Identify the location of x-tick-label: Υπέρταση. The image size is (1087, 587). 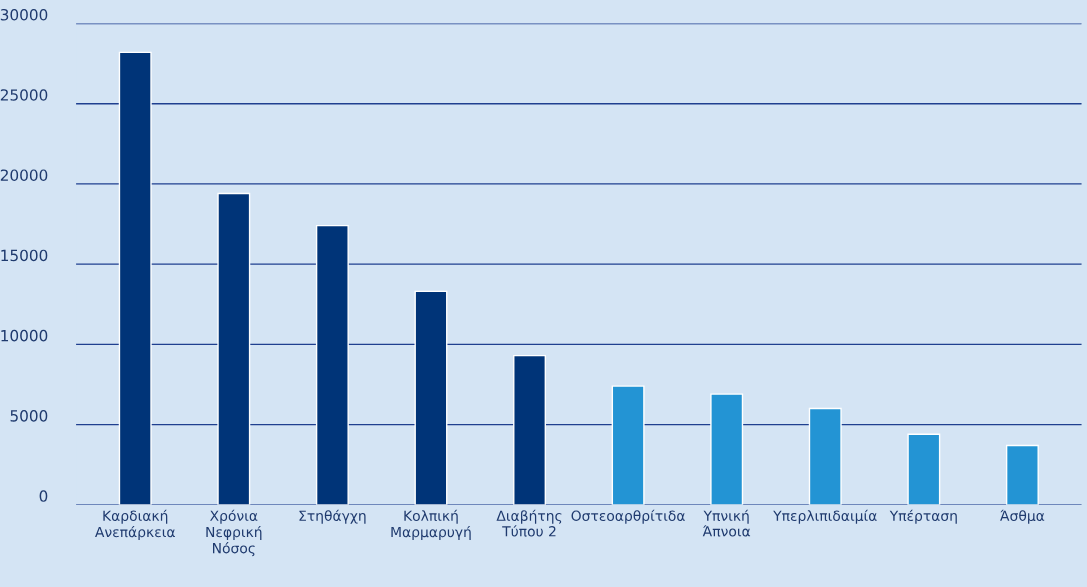
(923, 516).